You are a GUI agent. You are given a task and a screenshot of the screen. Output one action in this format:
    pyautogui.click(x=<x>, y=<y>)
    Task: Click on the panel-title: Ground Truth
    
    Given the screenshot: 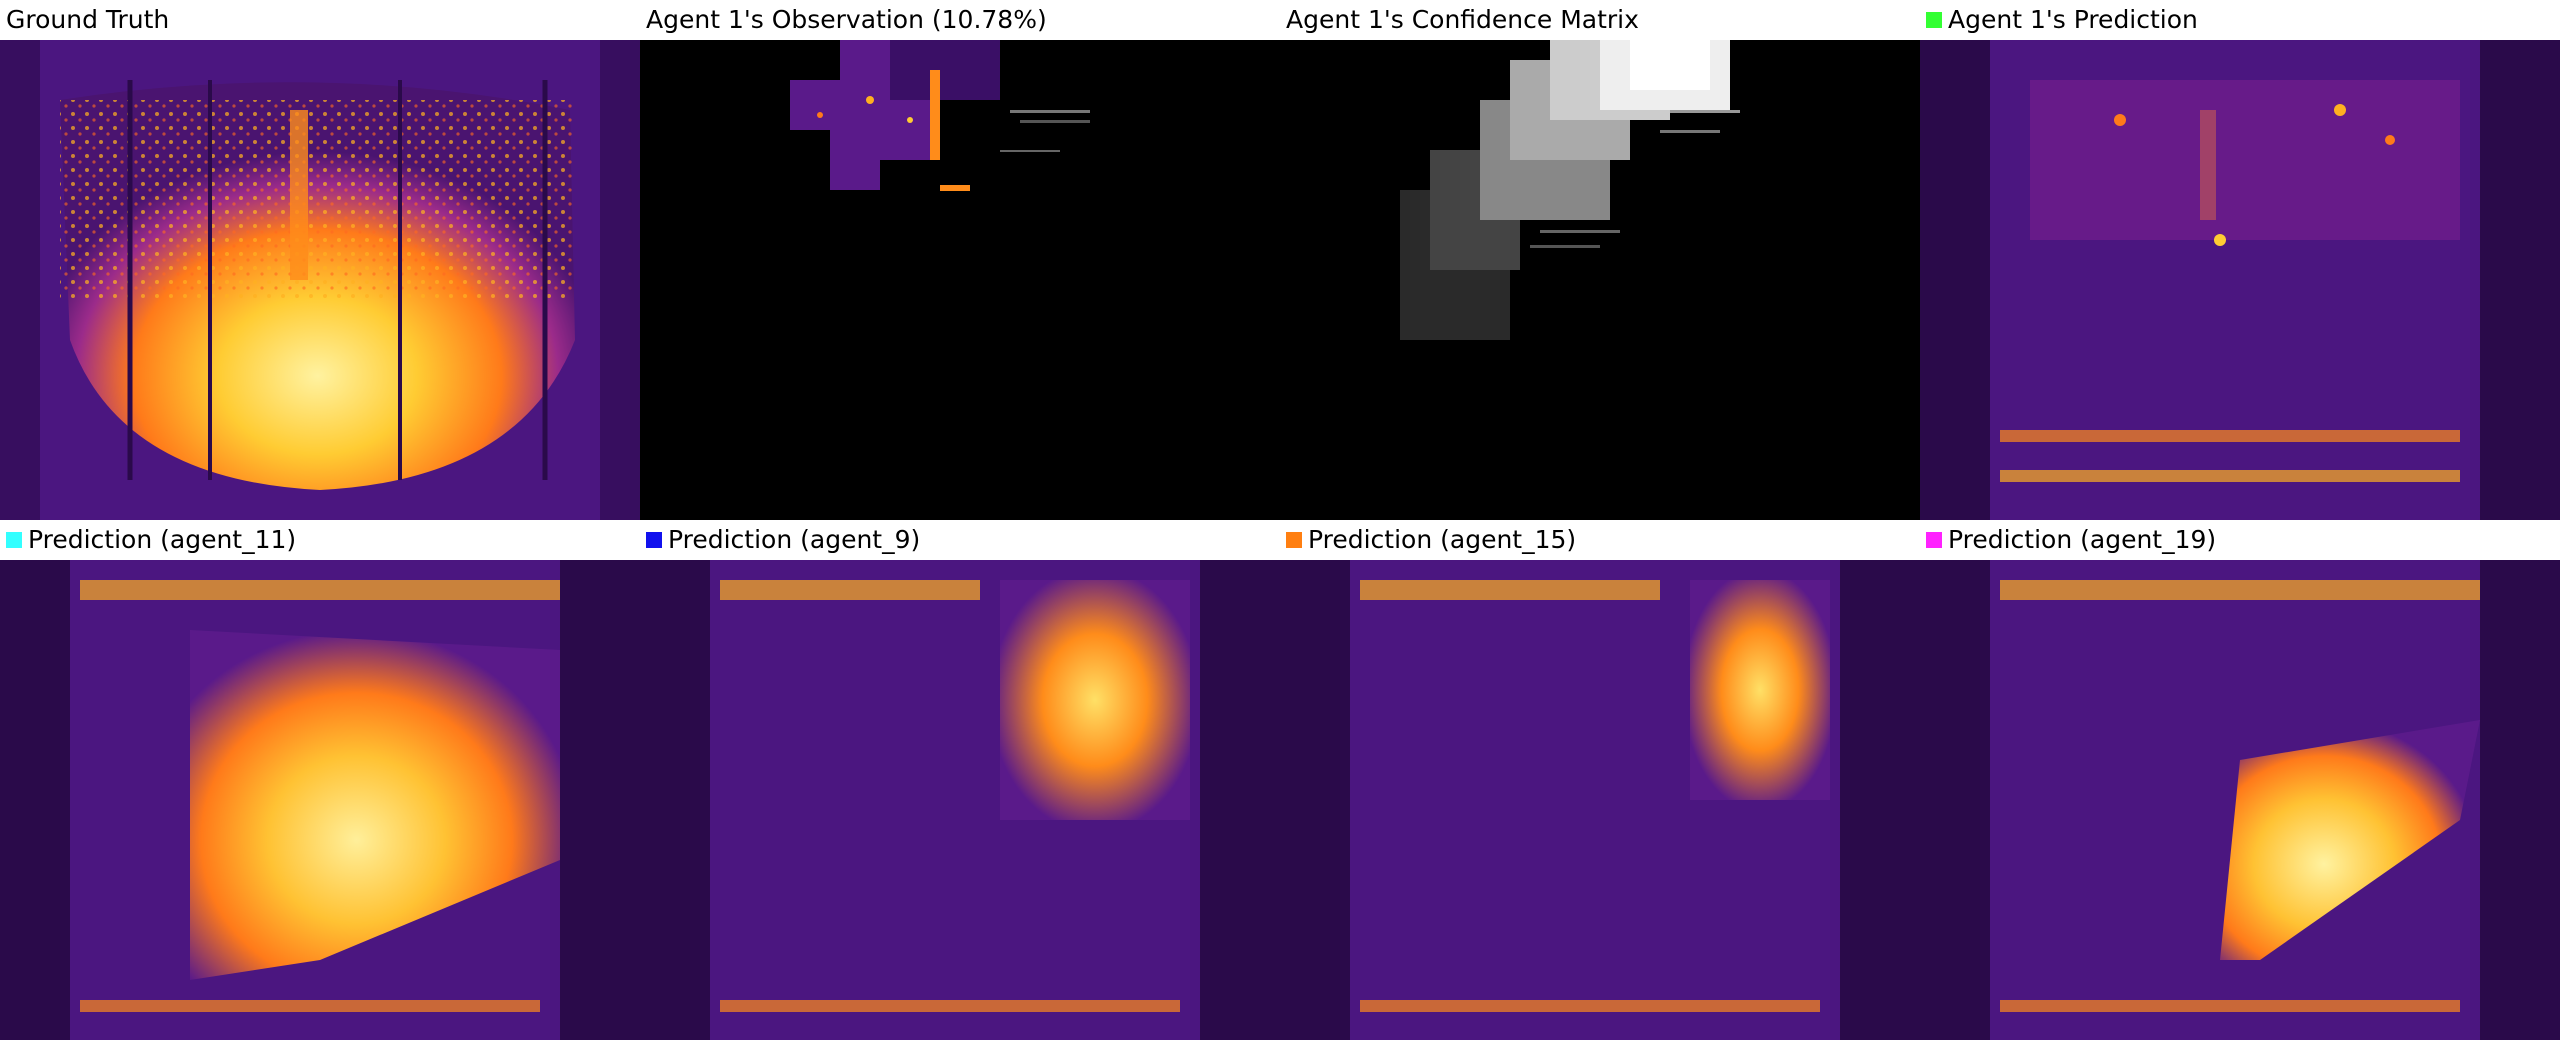 What is the action you would take?
    pyautogui.click(x=320, y=20)
    